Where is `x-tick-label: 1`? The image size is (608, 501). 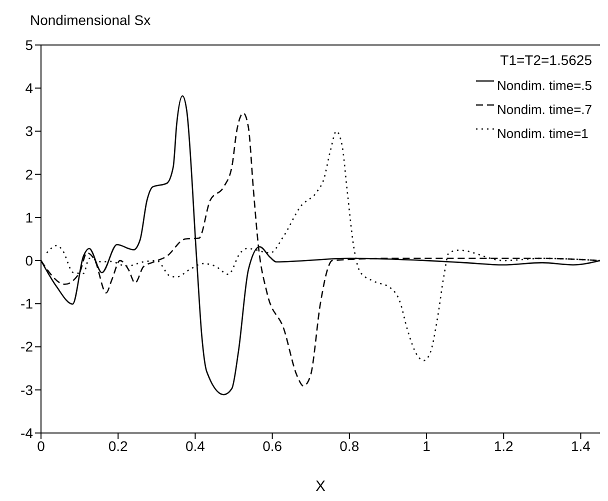
x-tick-label: 1 is located at coordinates (426, 446).